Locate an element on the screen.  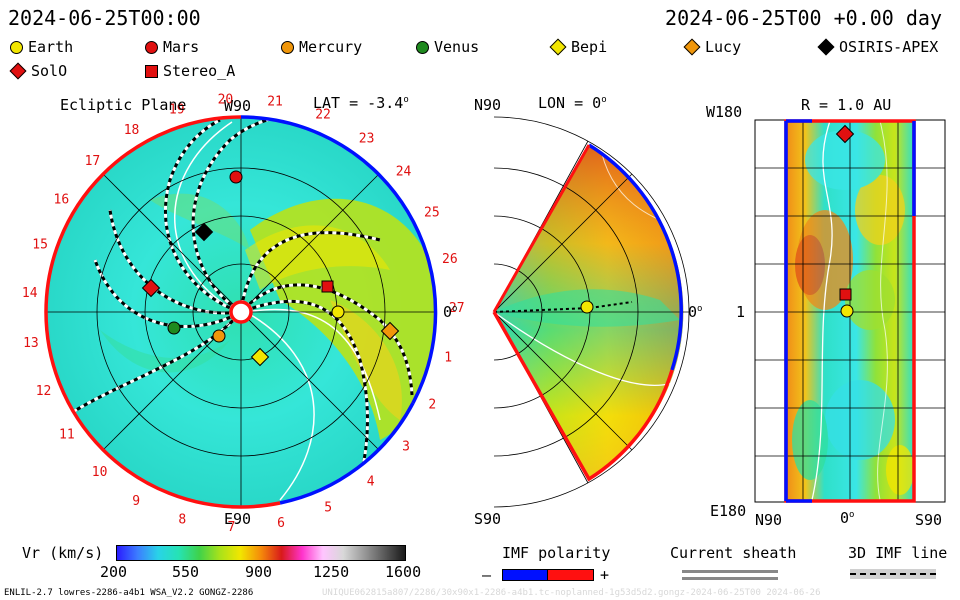
legend-label: Mars is located at coordinates (181, 47).